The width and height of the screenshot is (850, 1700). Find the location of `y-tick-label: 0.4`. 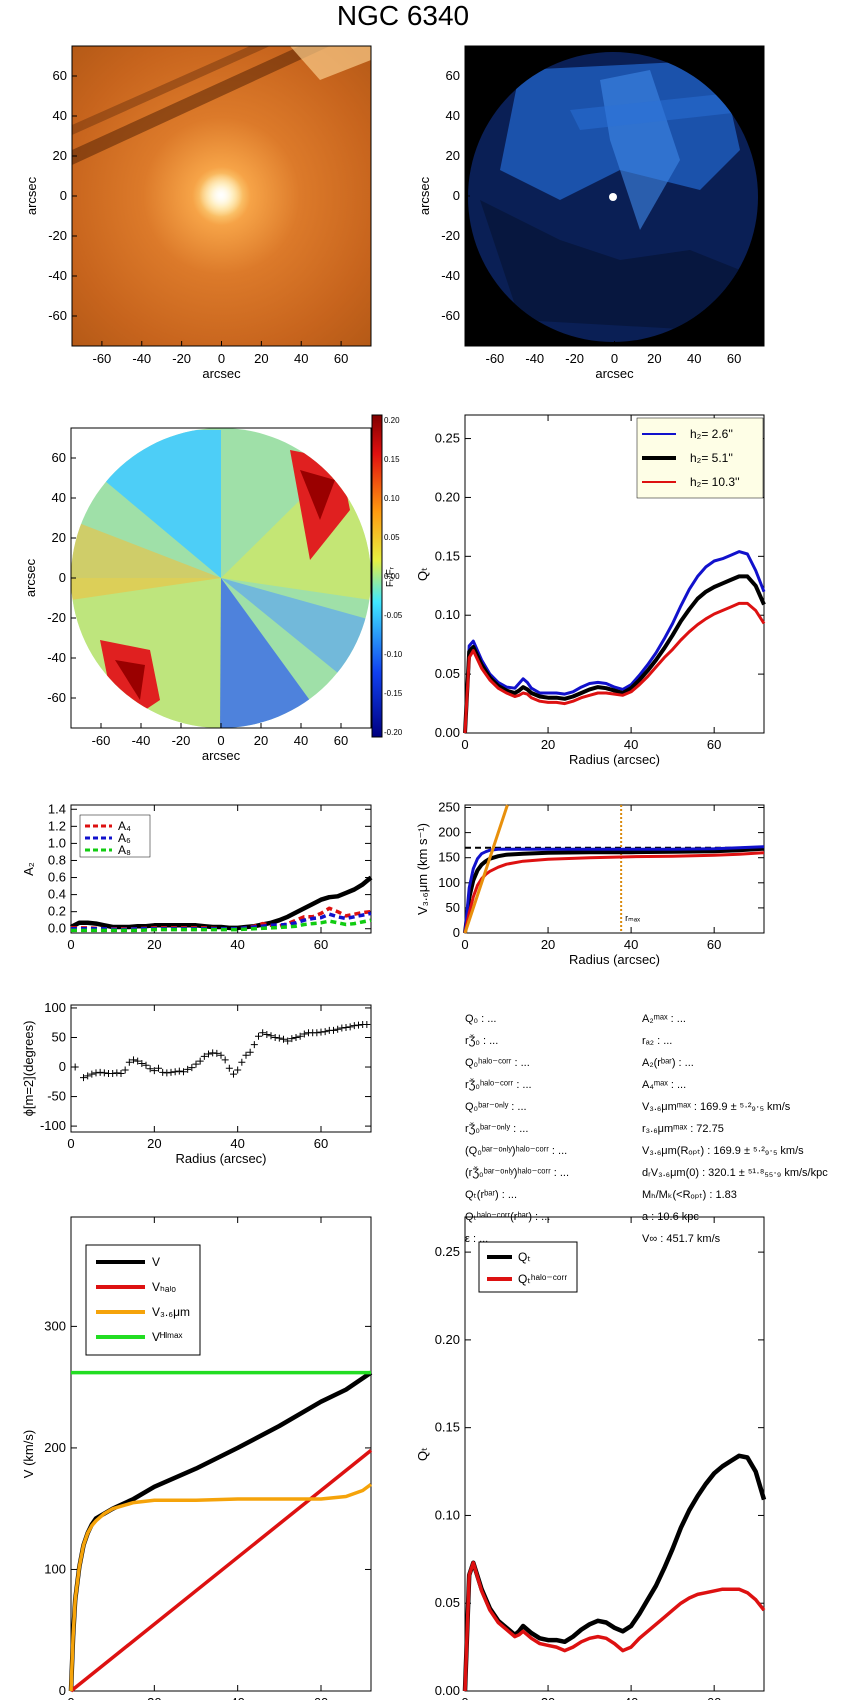

y-tick-label: 0.4 is located at coordinates (57, 894).